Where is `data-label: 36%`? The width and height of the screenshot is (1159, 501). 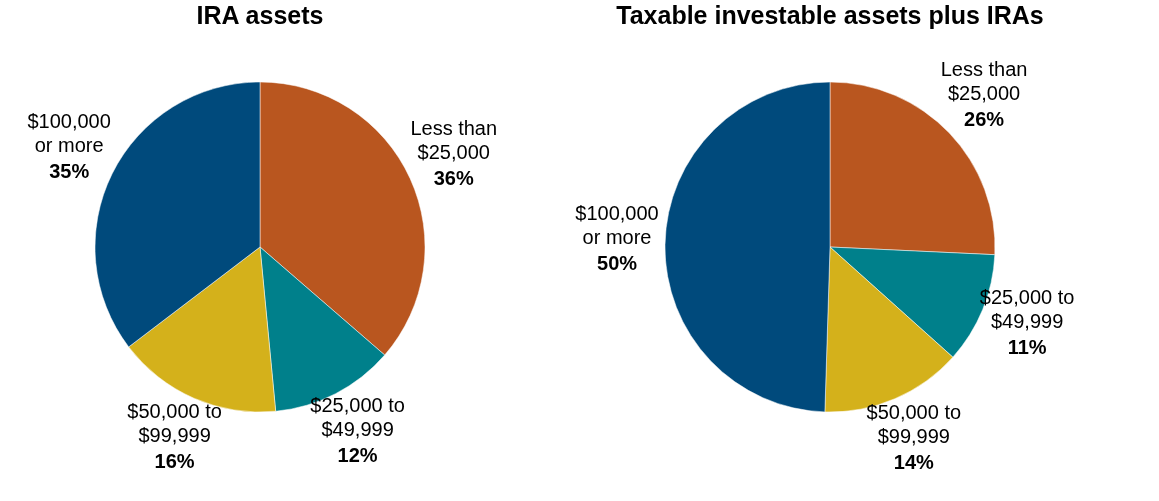
data-label: 36% is located at coordinates (453, 177).